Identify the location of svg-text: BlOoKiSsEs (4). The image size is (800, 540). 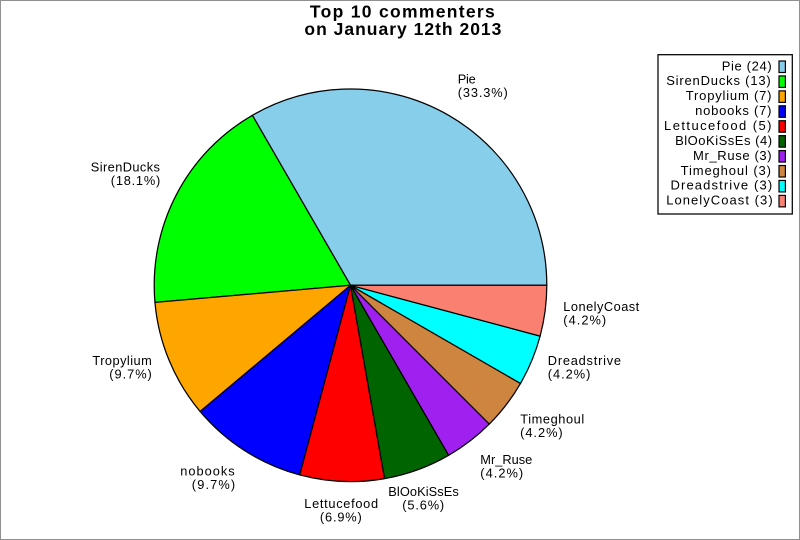
(723, 140).